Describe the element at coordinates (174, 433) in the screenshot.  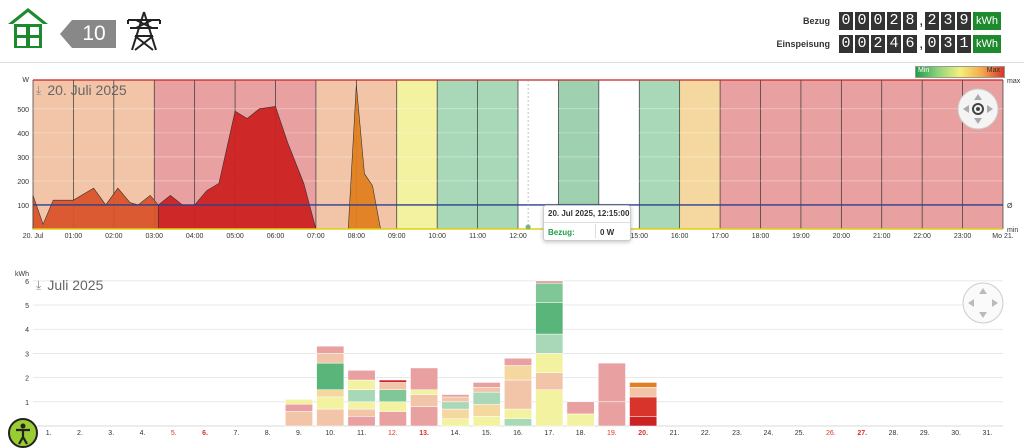
I see `day-tick-label: 5.` at that location.